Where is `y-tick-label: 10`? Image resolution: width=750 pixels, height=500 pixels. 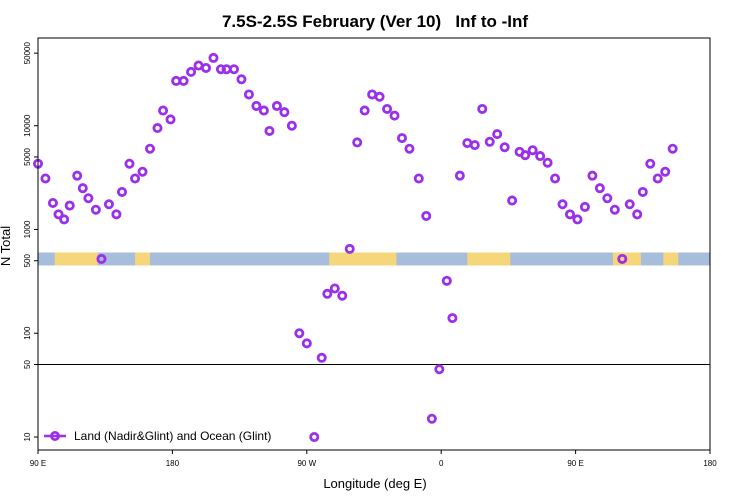
y-tick-label: 10 is located at coordinates (27, 436).